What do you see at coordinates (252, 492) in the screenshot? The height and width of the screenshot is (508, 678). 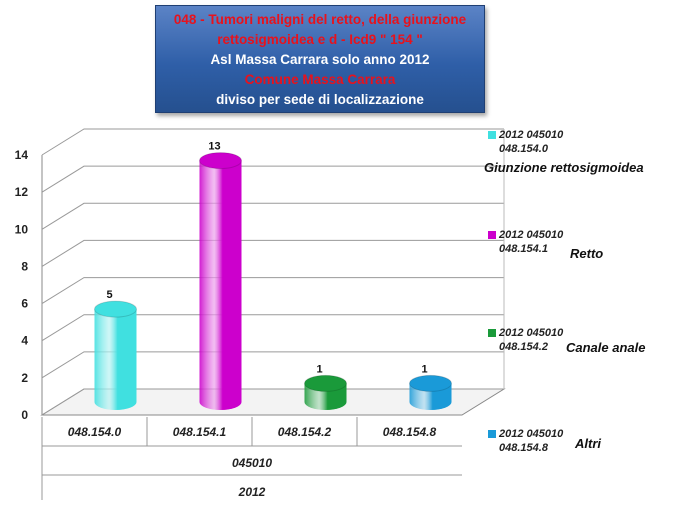 I see `x-group-label: 2012` at bounding box center [252, 492].